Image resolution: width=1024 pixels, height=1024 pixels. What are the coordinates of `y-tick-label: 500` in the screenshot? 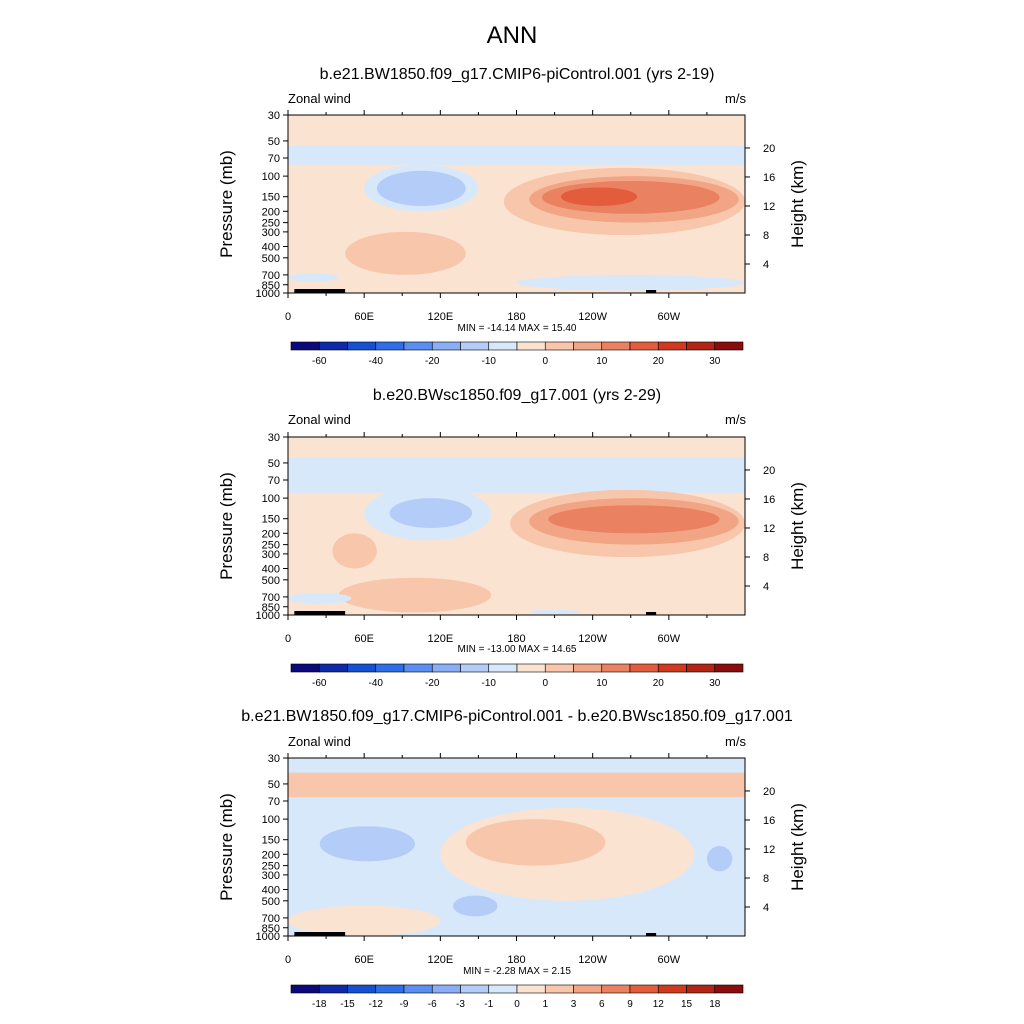 It's located at (271, 581).